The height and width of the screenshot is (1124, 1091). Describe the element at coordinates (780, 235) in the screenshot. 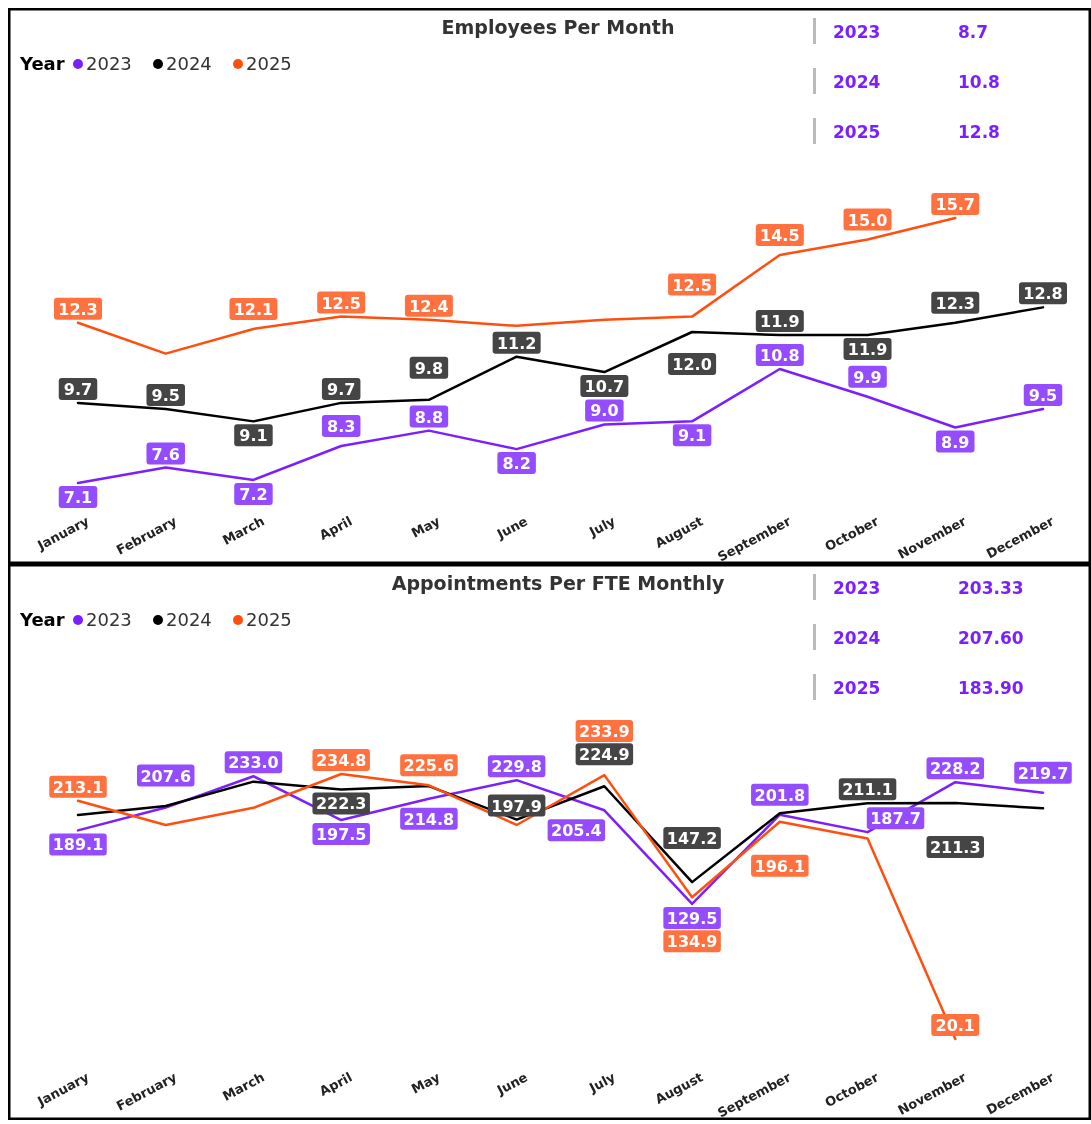

I see `data-label: 14.5` at that location.